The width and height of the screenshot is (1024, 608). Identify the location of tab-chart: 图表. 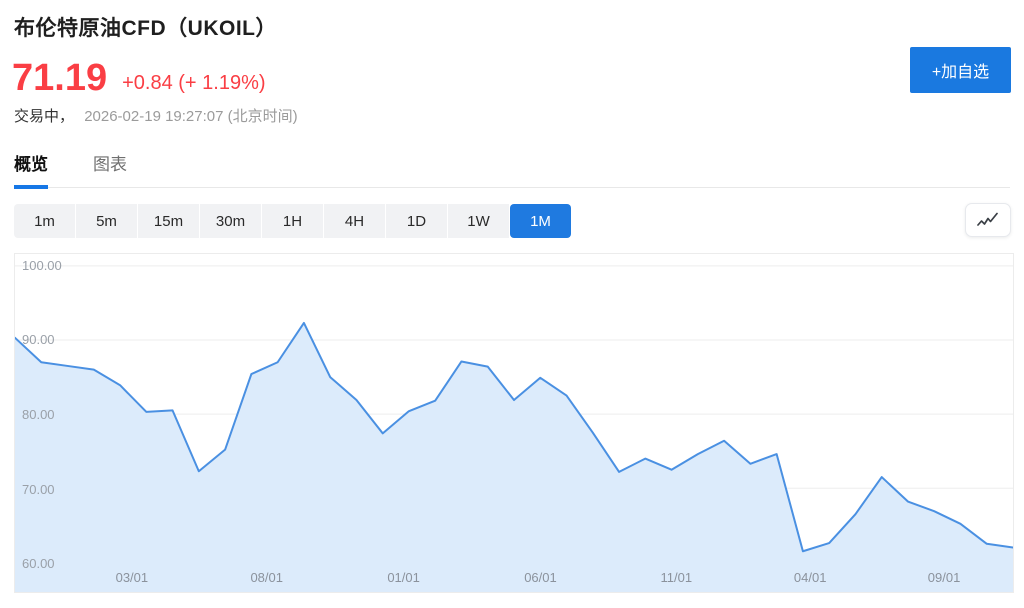
(110, 164).